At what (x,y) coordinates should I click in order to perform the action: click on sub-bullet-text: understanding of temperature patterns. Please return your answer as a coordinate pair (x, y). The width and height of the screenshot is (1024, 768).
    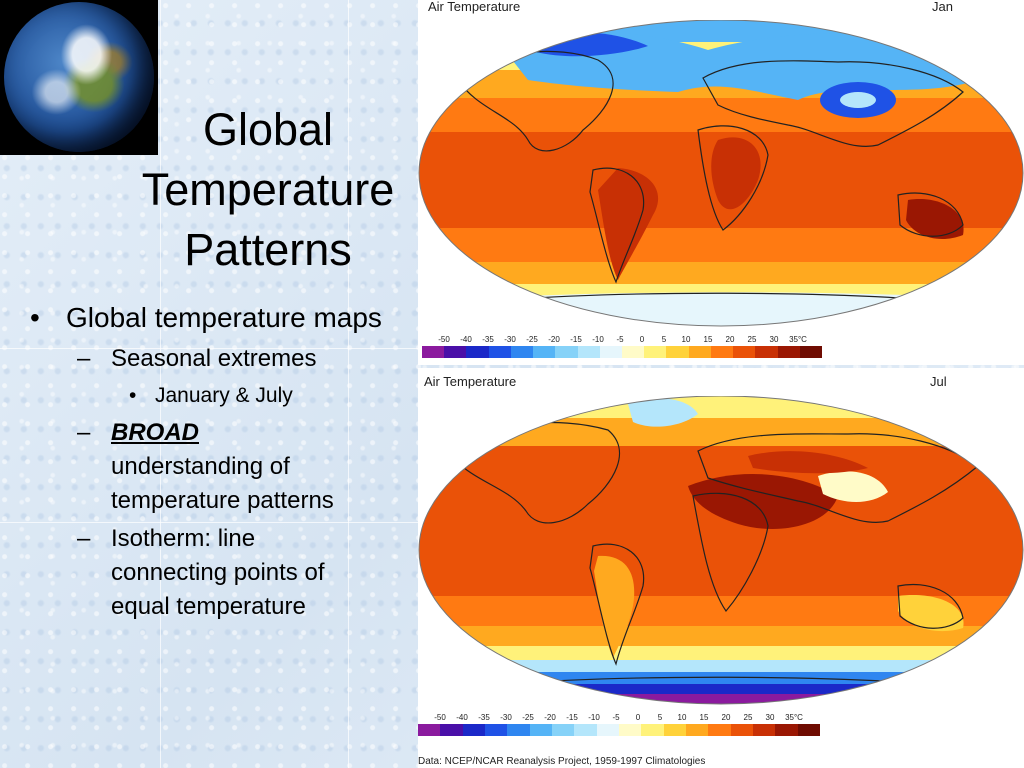
    Looking at the image, I should click on (222, 483).